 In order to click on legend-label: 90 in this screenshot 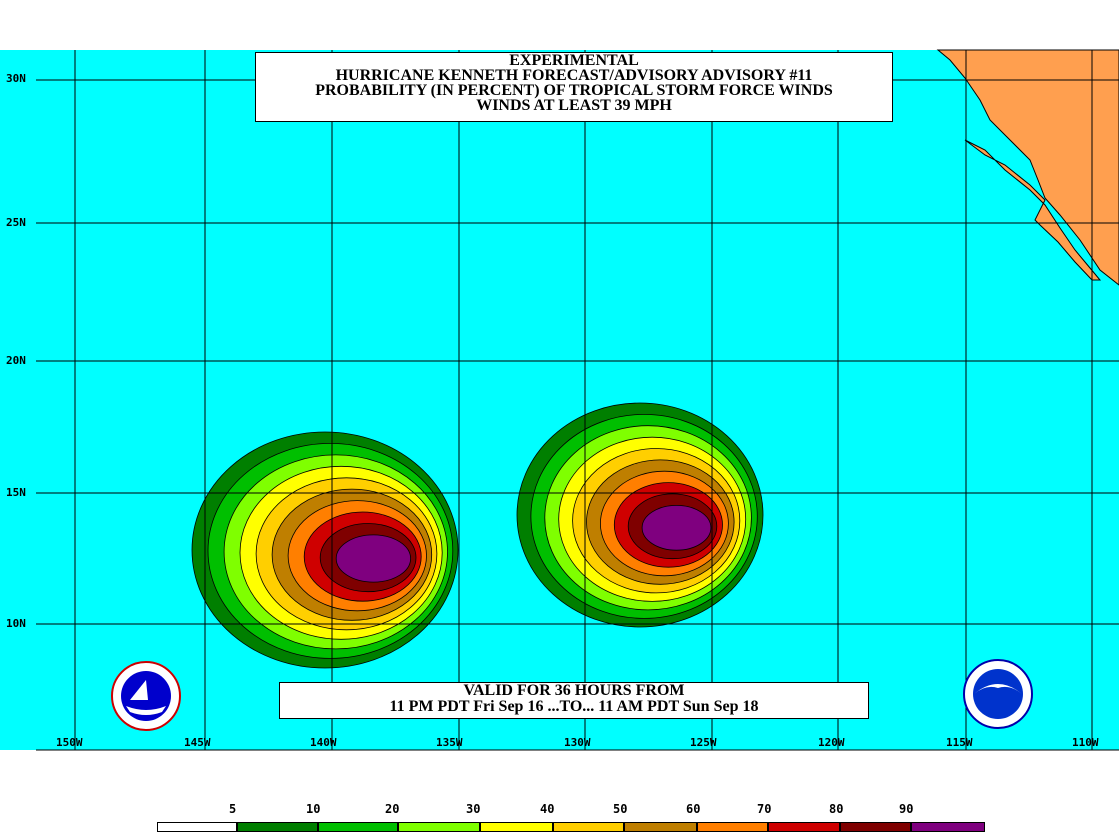, I will do `click(906, 809)`.